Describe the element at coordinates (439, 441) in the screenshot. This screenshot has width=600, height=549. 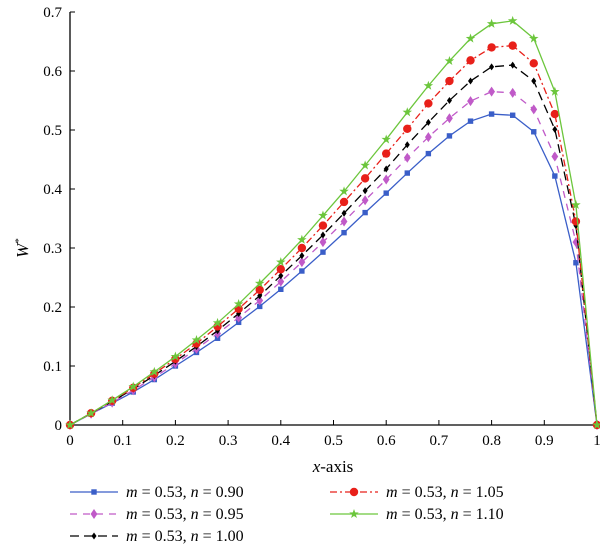
I see `x-tick-label: 0.7` at that location.